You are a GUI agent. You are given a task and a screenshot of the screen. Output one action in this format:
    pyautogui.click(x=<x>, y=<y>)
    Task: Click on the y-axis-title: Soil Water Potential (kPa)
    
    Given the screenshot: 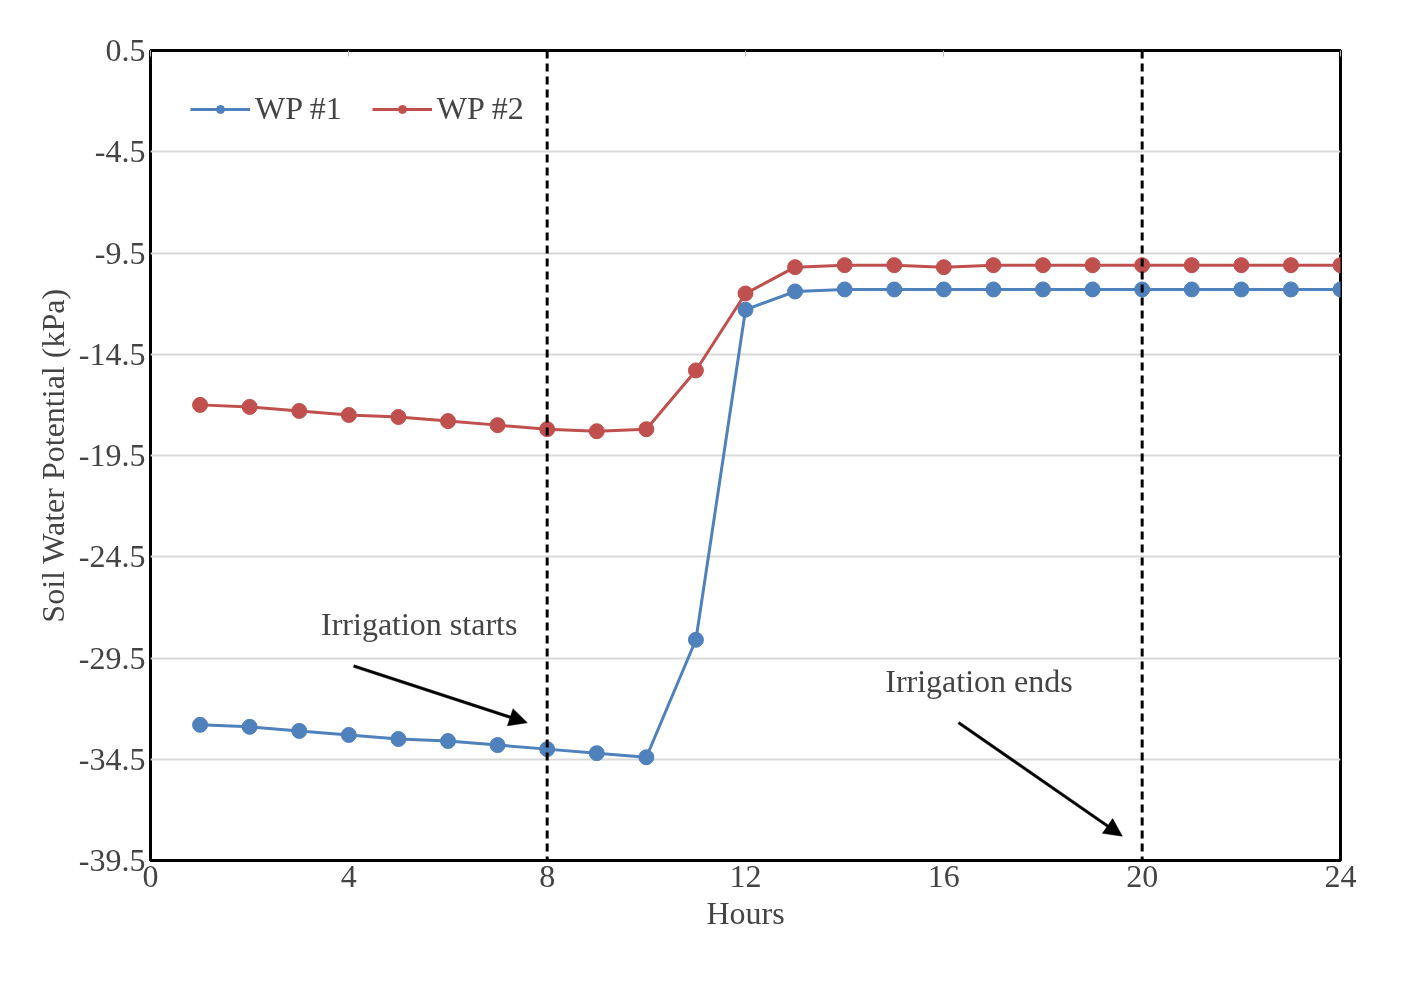 What is the action you would take?
    pyautogui.click(x=52, y=455)
    